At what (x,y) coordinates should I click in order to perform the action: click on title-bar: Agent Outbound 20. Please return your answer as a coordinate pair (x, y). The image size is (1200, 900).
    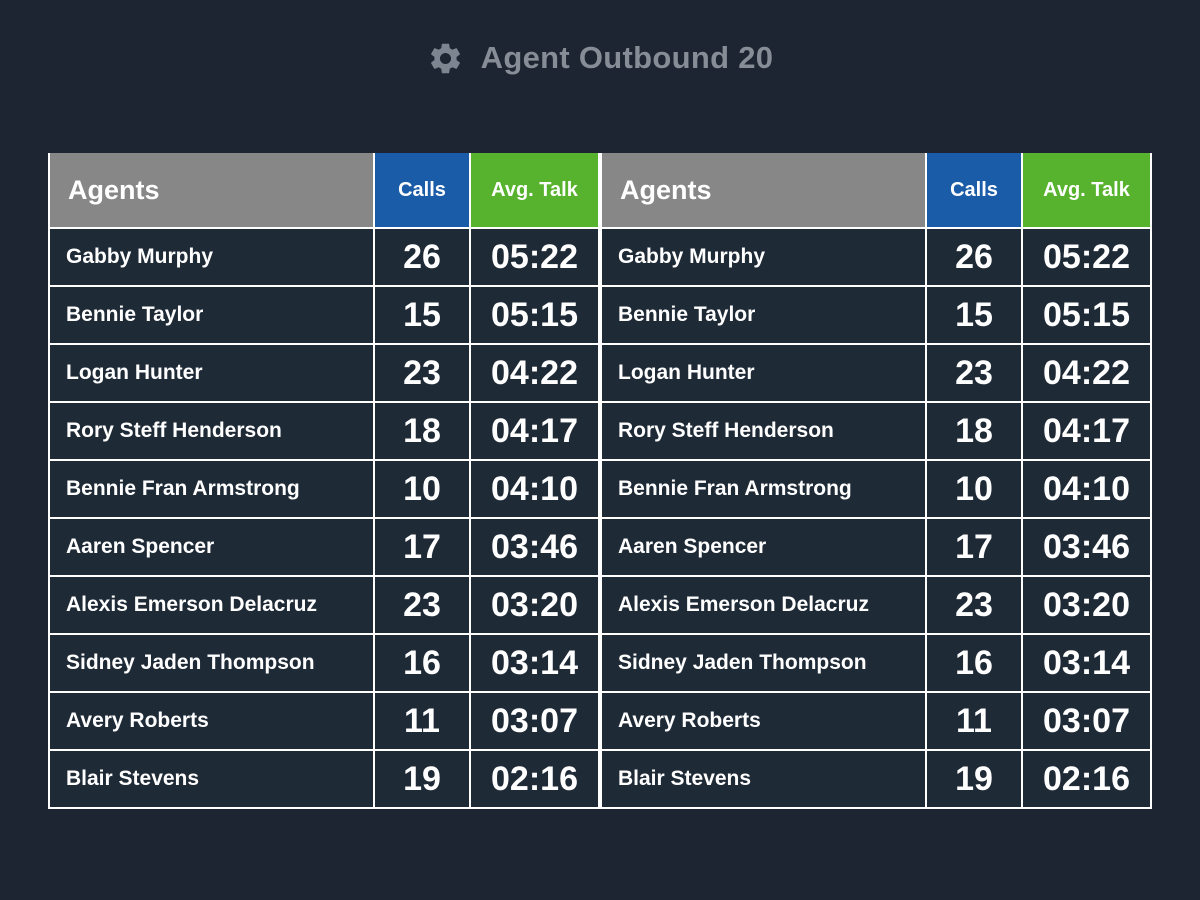
    Looking at the image, I should click on (600, 42).